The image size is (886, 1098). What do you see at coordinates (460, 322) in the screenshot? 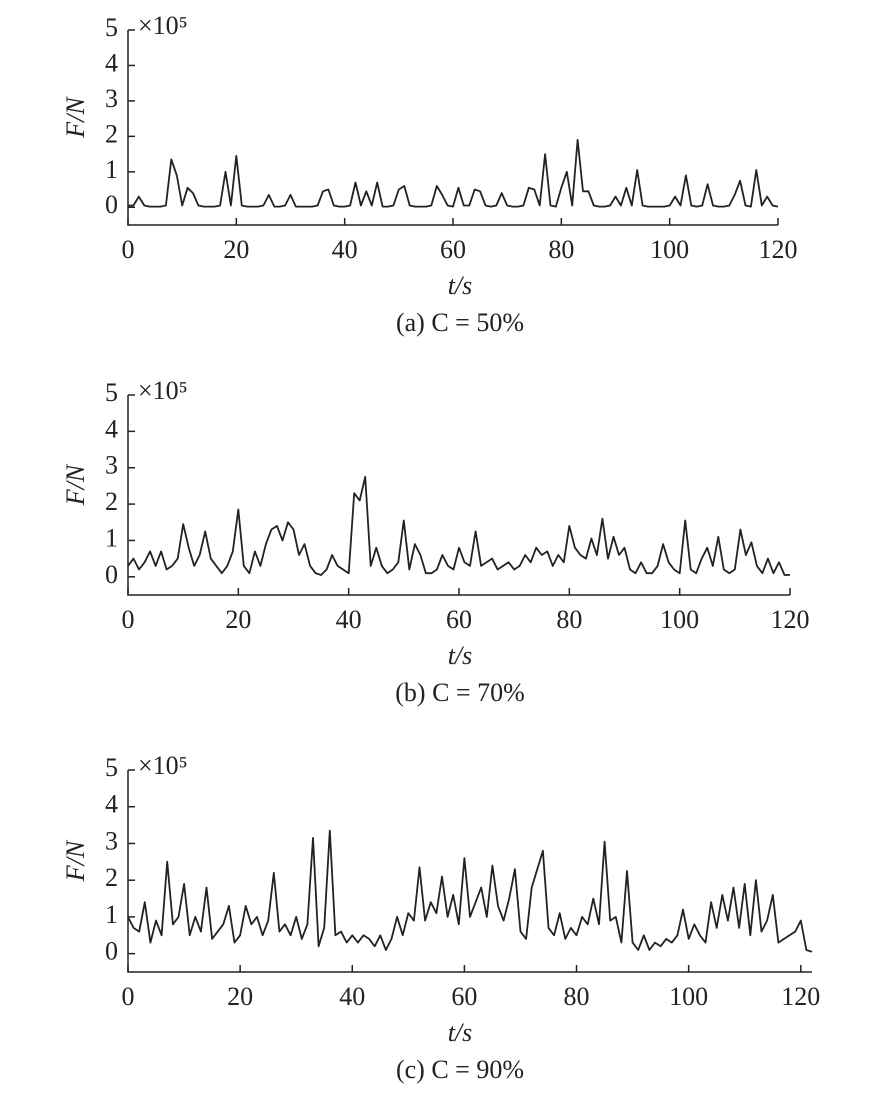
I see `caption: (a) C = 50%` at bounding box center [460, 322].